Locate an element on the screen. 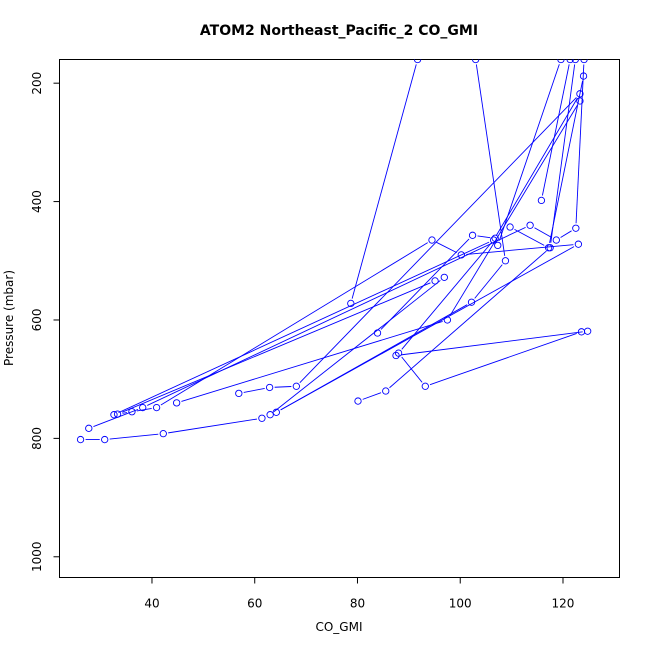 The height and width of the screenshot is (655, 650). y-axis: 200 400 600 800 1000 is located at coordinates (45, 322).